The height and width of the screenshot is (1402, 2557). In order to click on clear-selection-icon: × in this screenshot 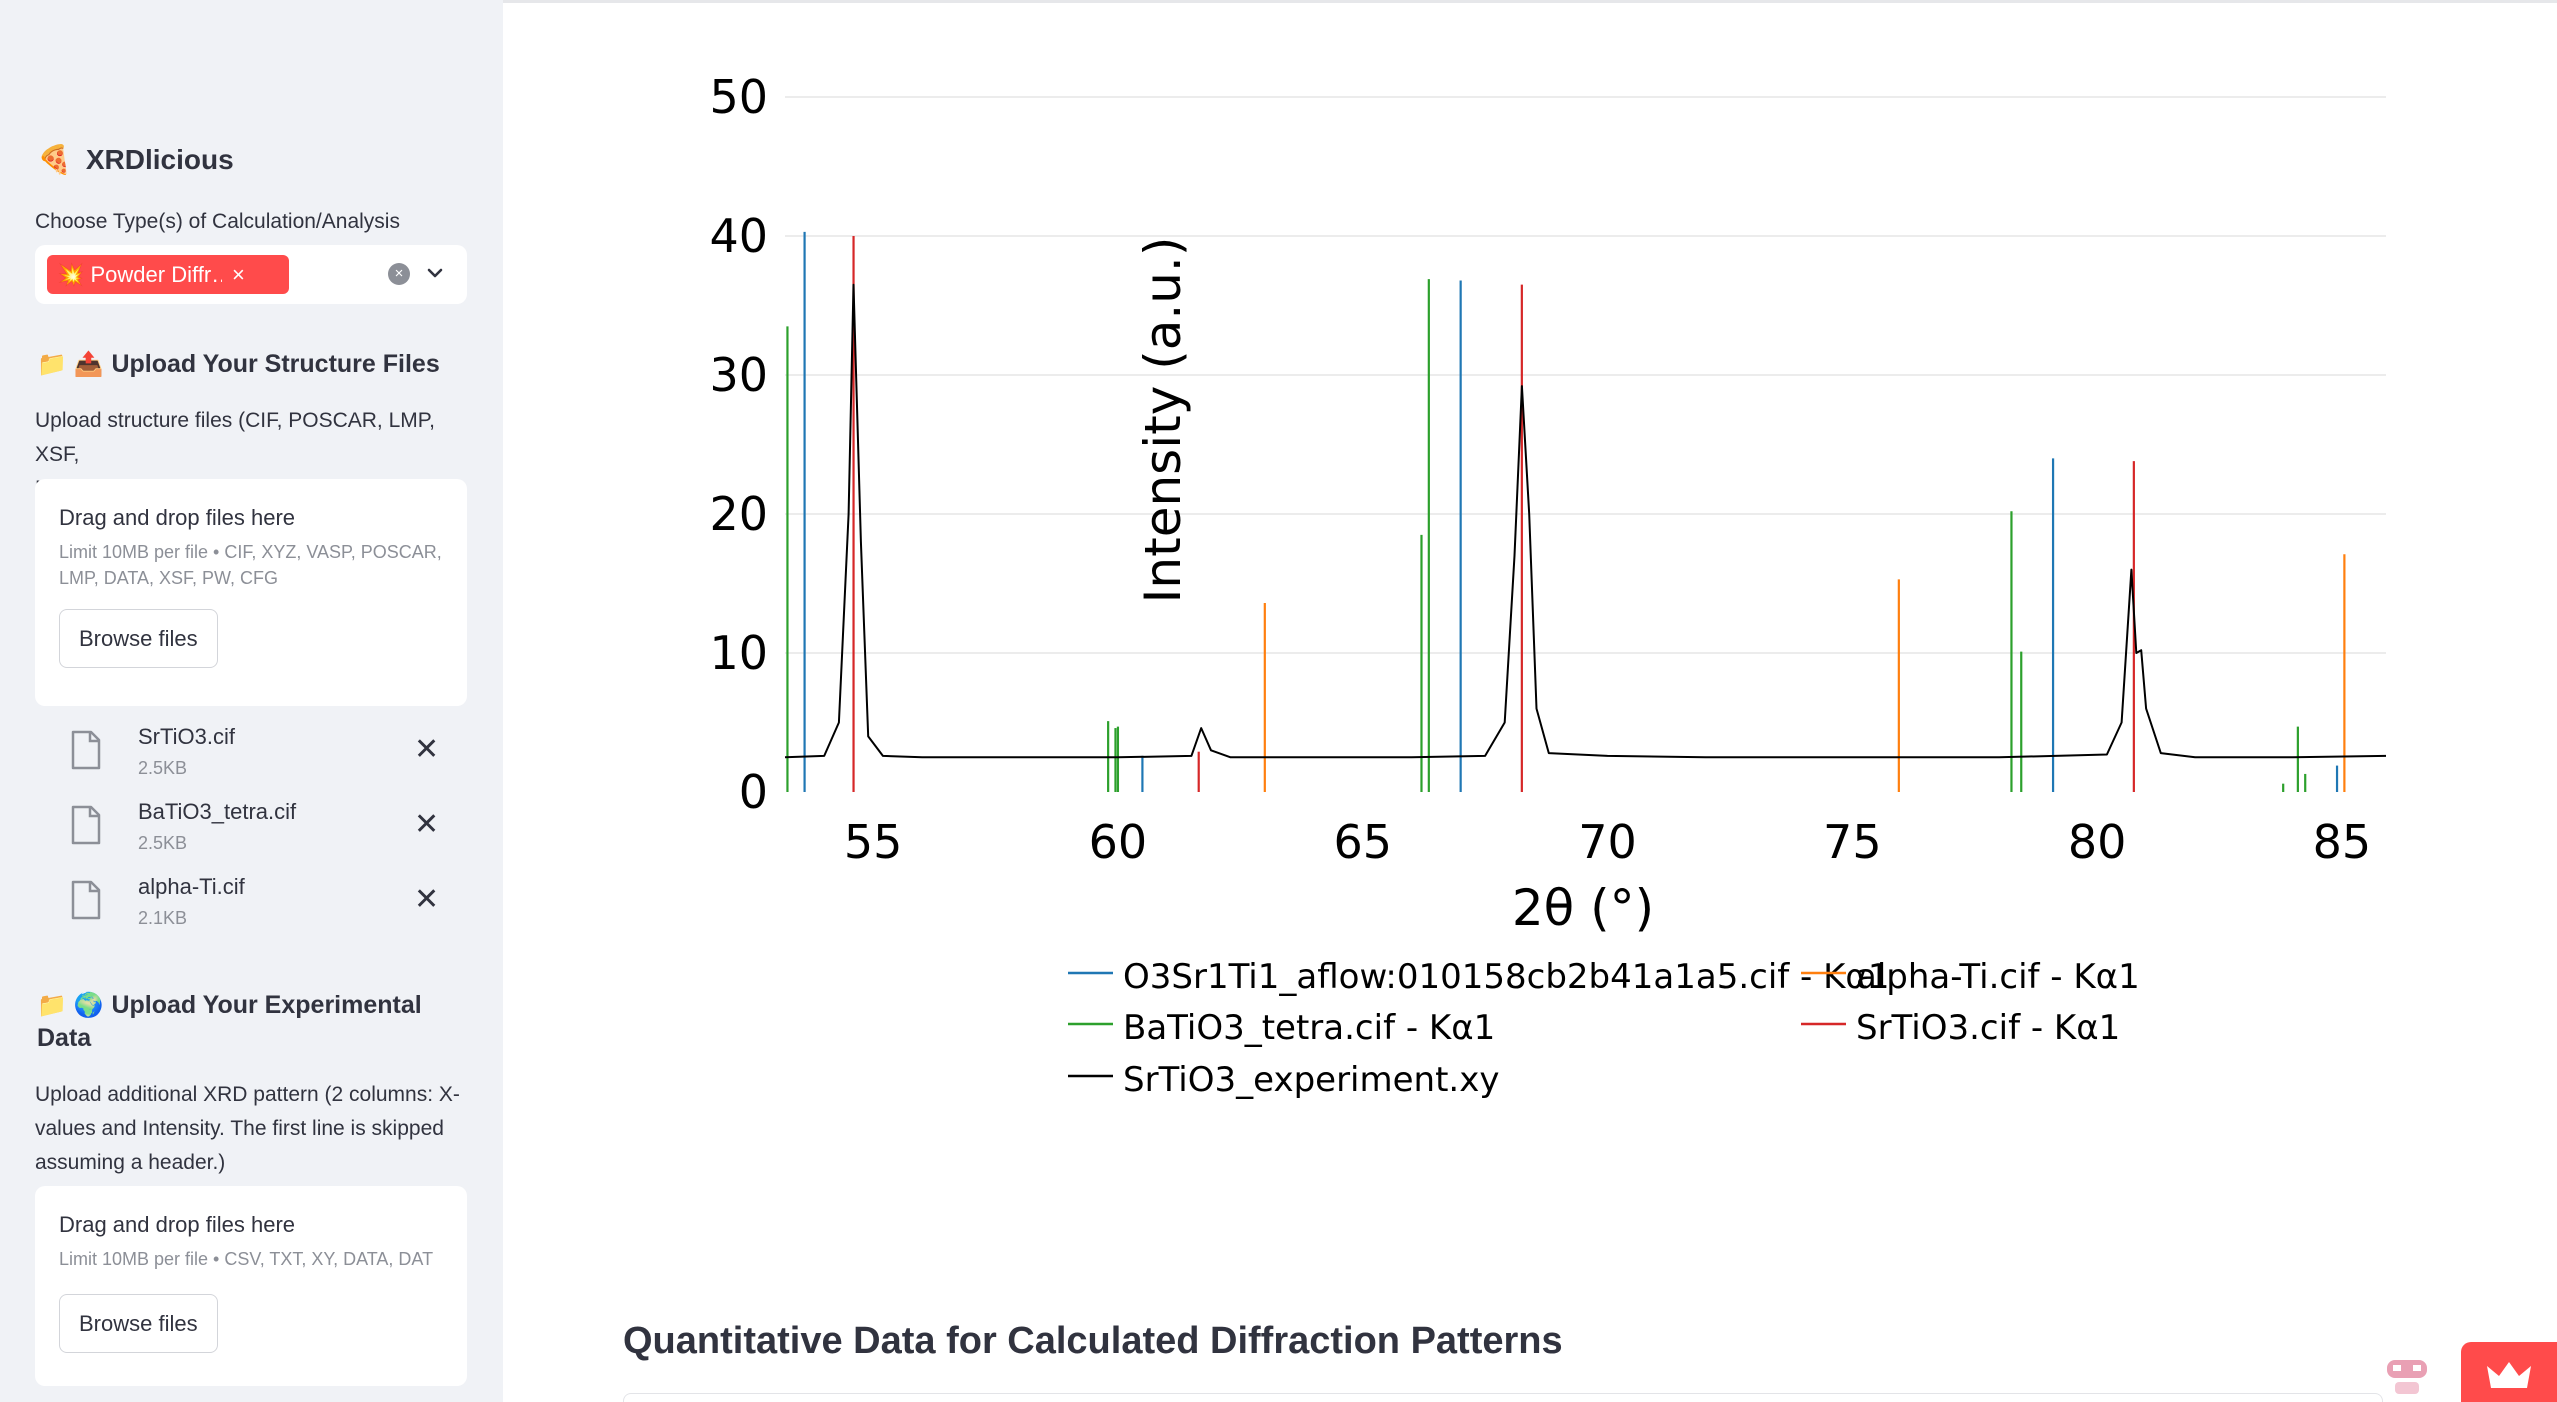, I will do `click(399, 274)`.